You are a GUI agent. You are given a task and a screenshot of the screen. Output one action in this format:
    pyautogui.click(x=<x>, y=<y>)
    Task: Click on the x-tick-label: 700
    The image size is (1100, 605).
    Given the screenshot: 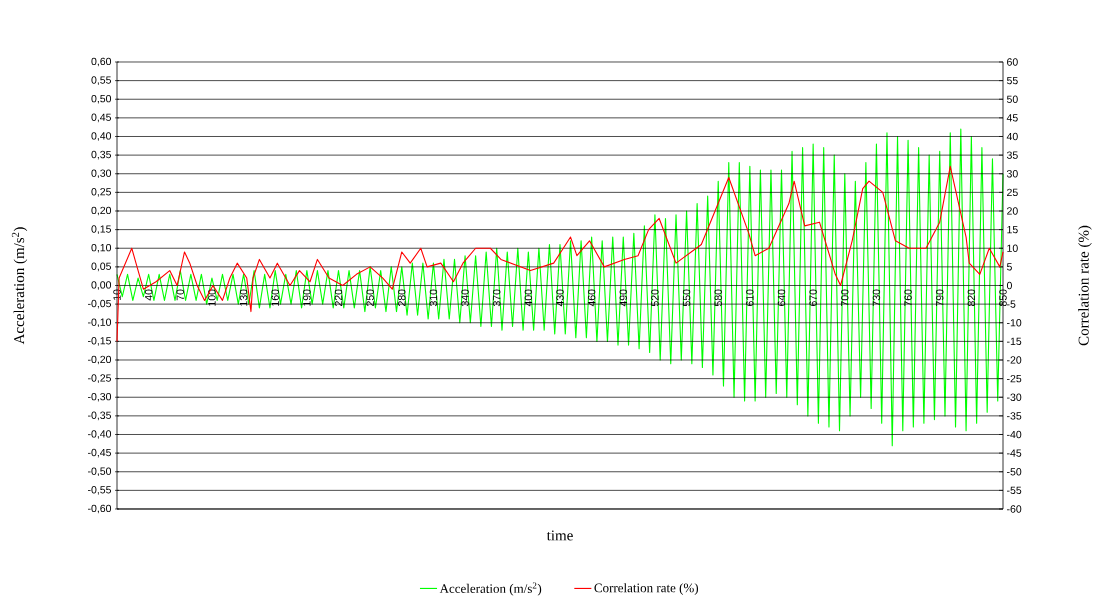 What is the action you would take?
    pyautogui.click(x=845, y=298)
    